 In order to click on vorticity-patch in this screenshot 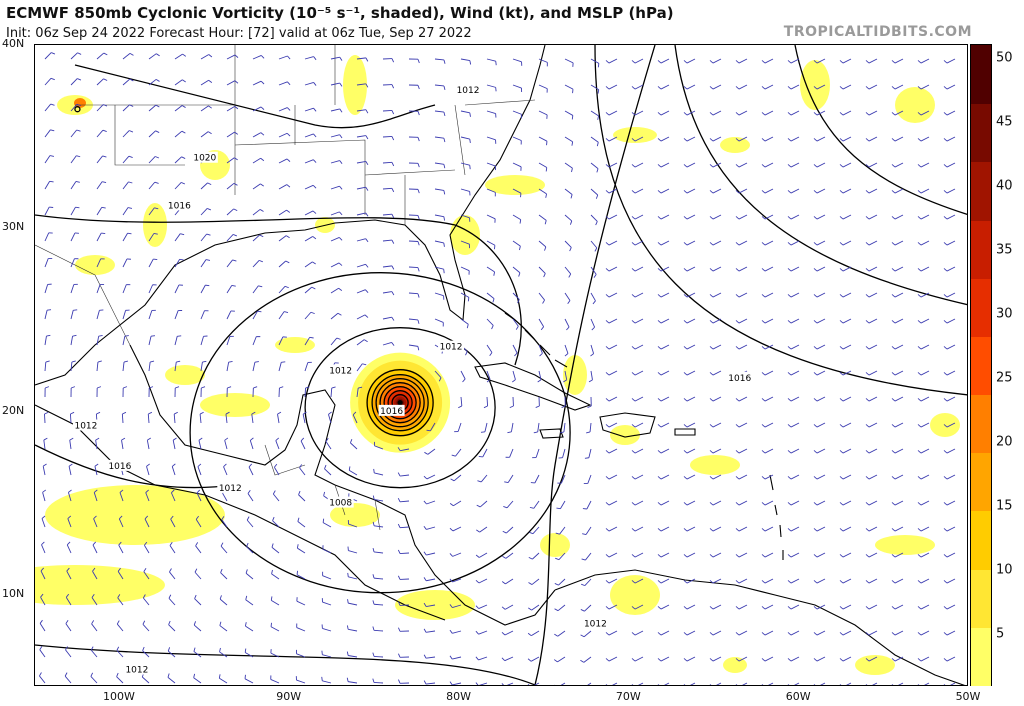, I will do `click(95, 265)`.